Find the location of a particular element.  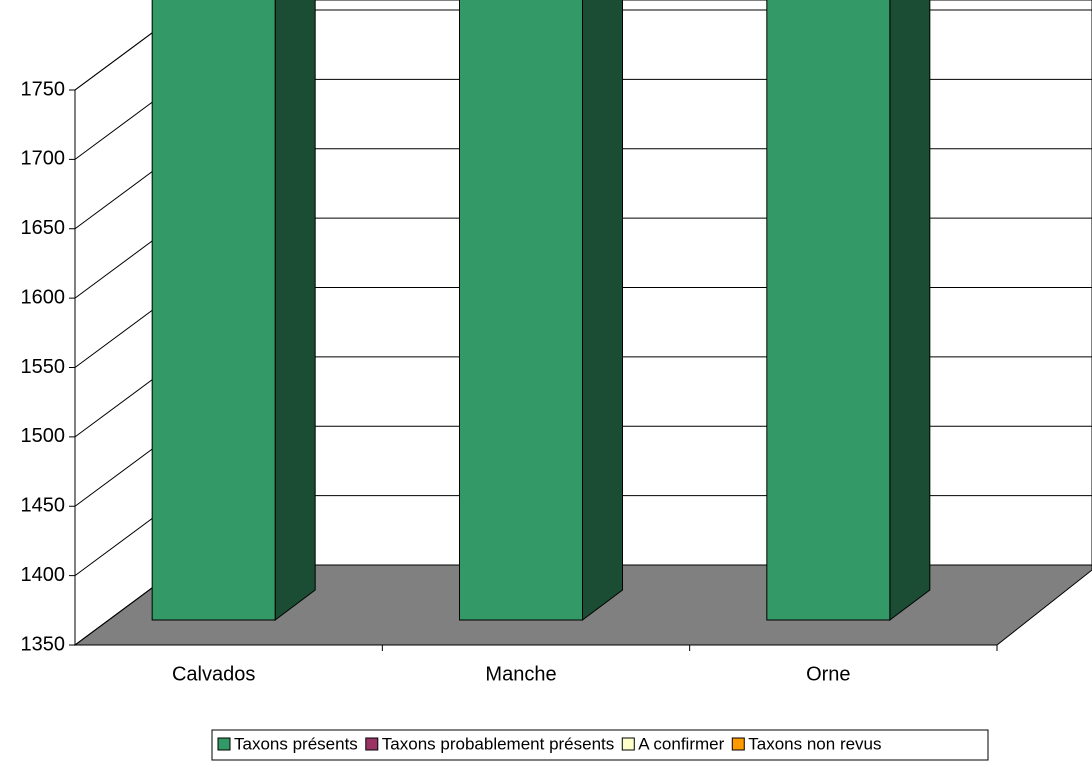

legend-label: Taxons non revus is located at coordinates (814, 743).